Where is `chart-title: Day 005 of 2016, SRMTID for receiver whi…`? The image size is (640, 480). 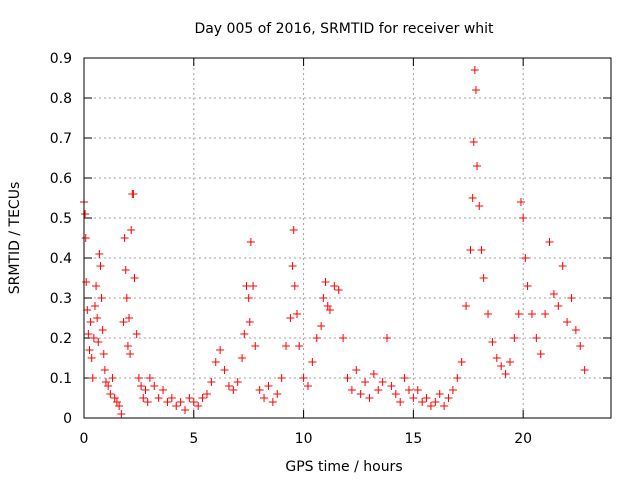 chart-title: Day 005 of 2016, SRMTID for receiver whi… is located at coordinates (344, 29).